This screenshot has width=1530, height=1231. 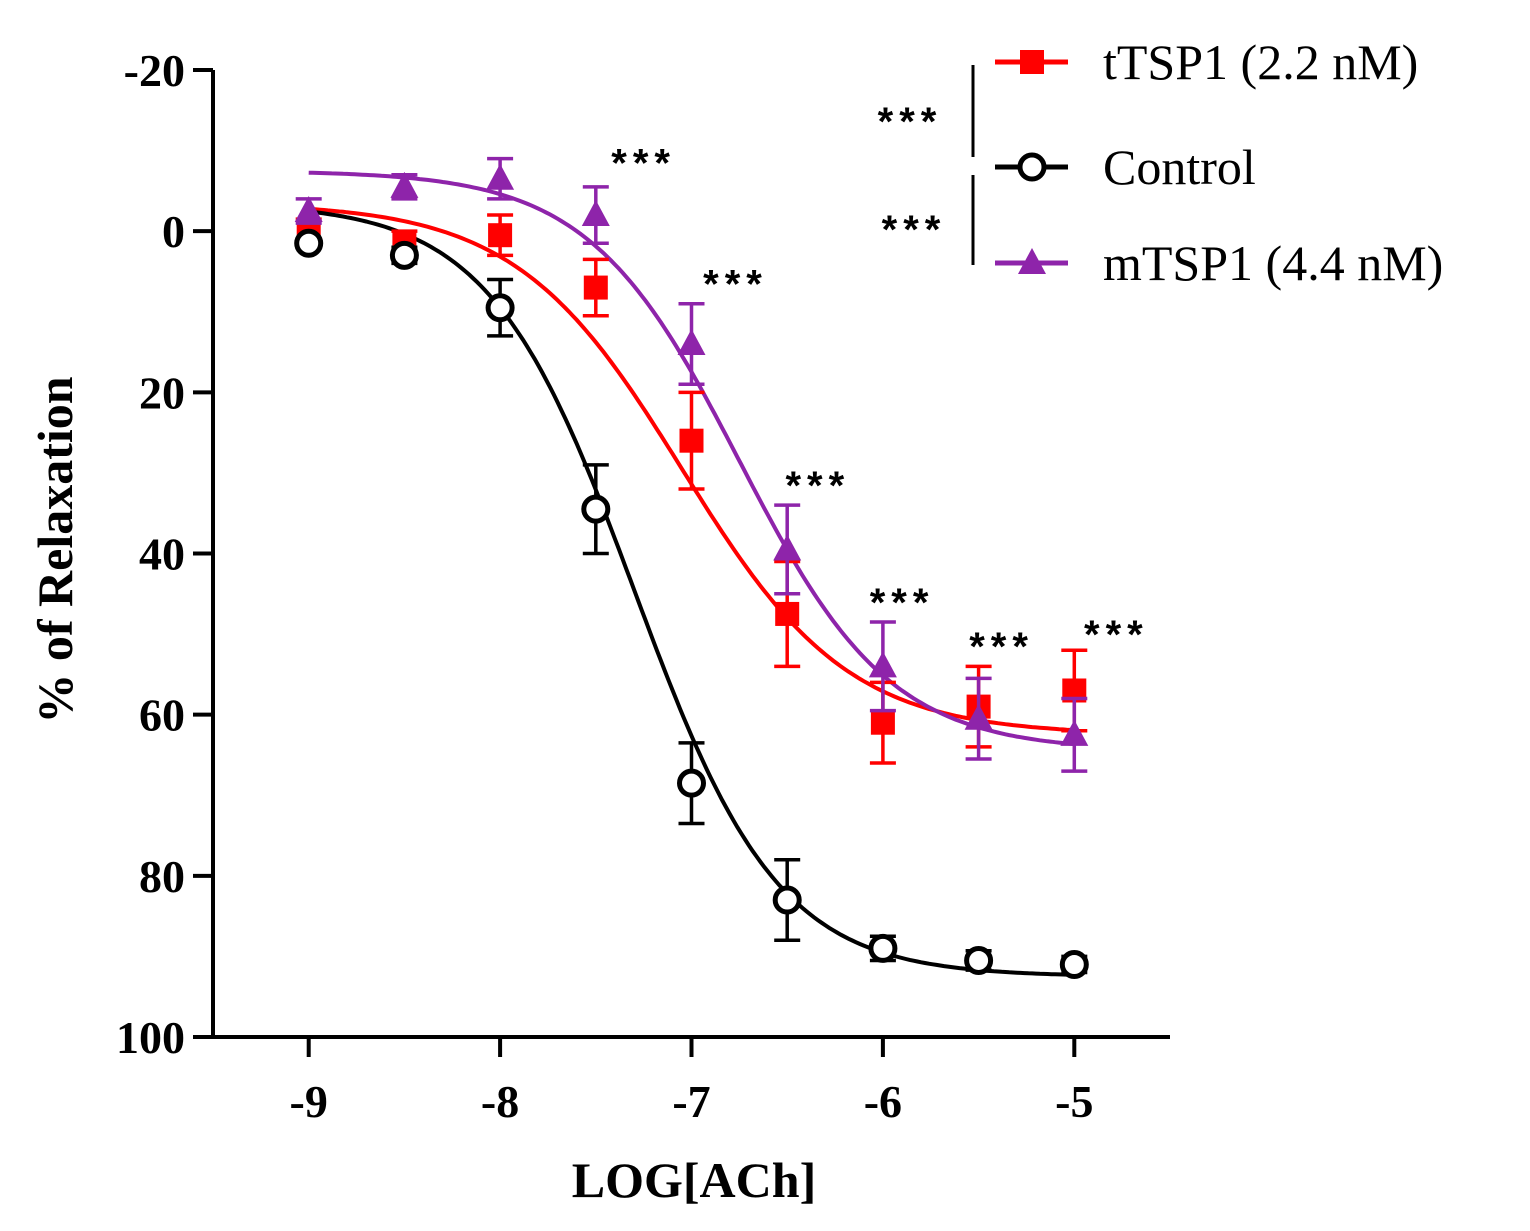 I want to click on x-tick-label: -9, so click(x=309, y=1101).